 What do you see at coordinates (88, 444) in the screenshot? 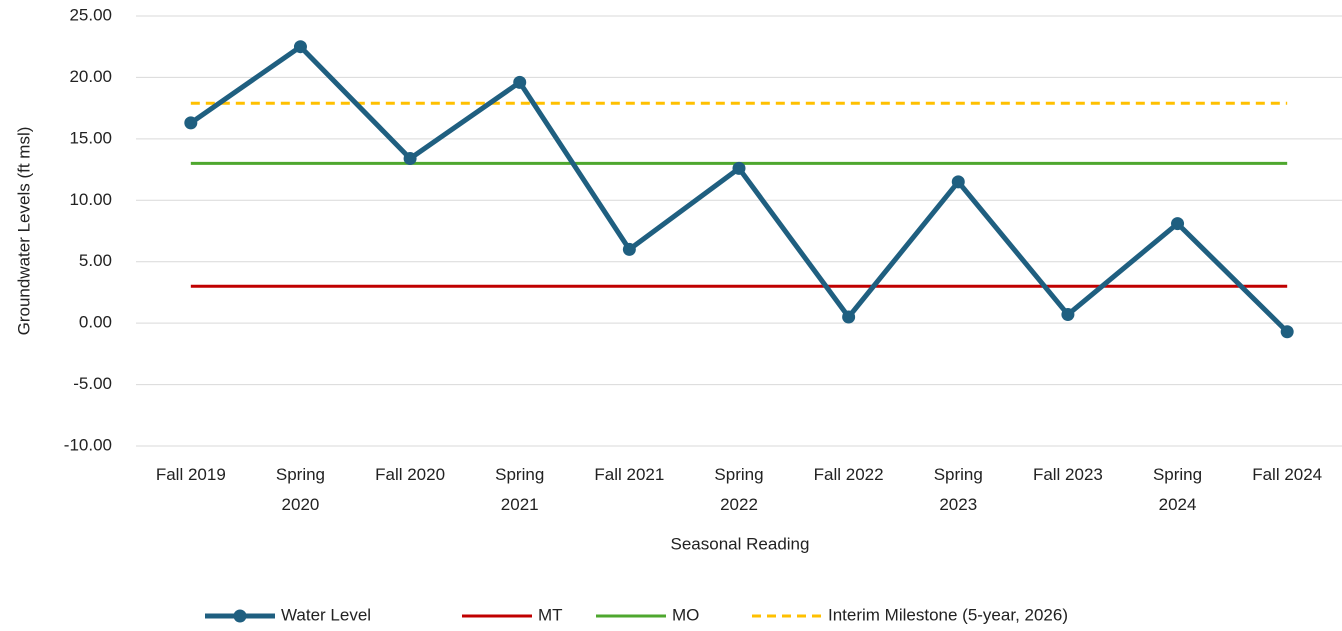
I see `y-tick-label: -10.00` at bounding box center [88, 444].